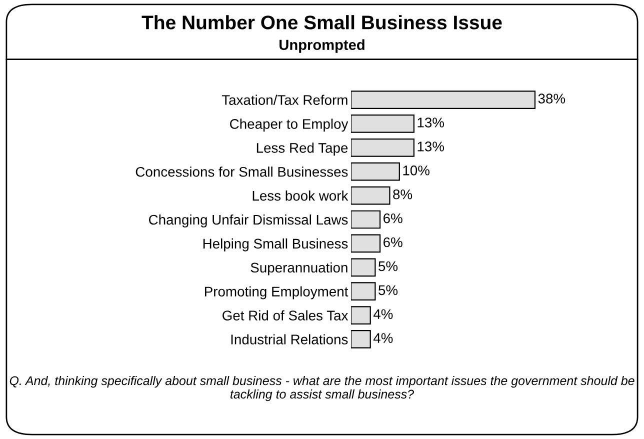  I want to click on y-tick-label: Helping Small Business, so click(275, 245).